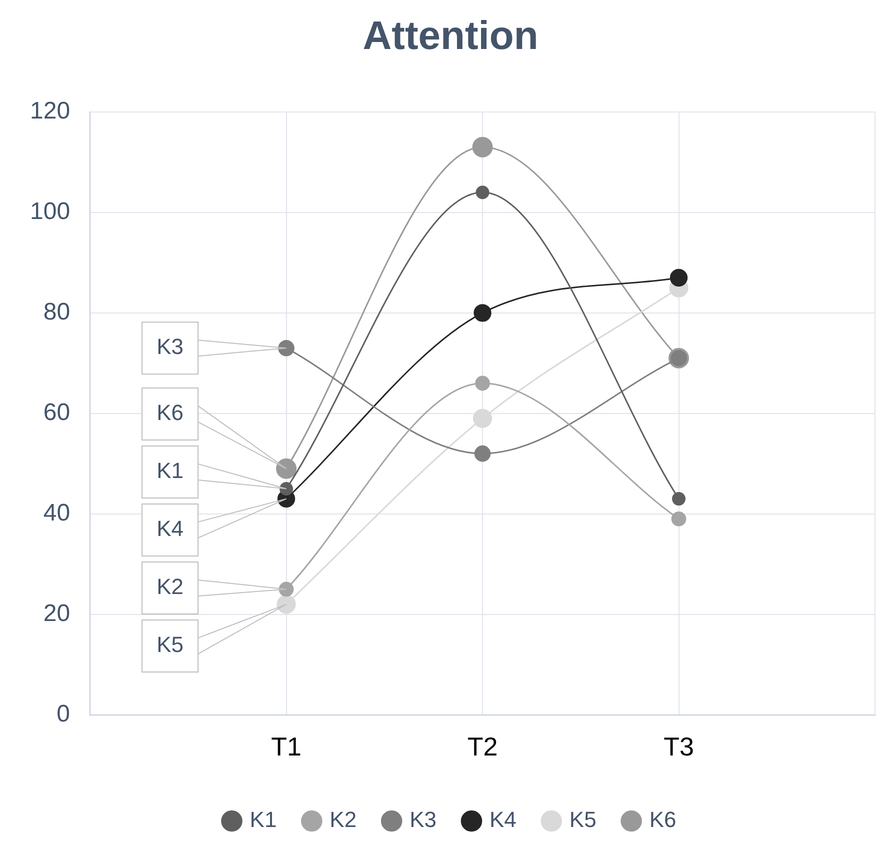  I want to click on chart-title: Attention, so click(450, 36).